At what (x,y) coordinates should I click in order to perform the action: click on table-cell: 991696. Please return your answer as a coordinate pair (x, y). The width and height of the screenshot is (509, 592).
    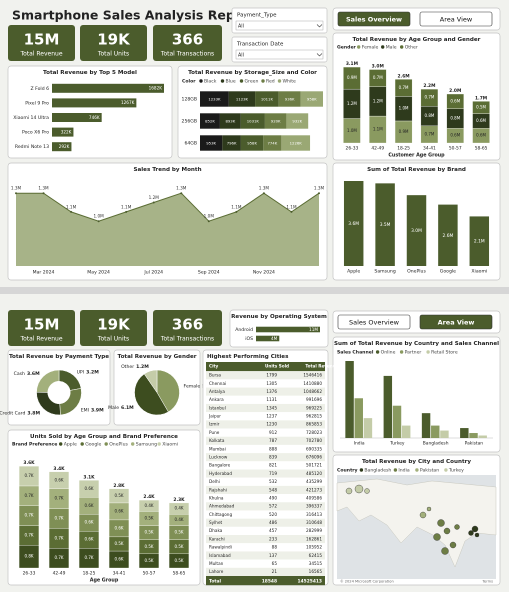
    Looking at the image, I should click on (314, 399).